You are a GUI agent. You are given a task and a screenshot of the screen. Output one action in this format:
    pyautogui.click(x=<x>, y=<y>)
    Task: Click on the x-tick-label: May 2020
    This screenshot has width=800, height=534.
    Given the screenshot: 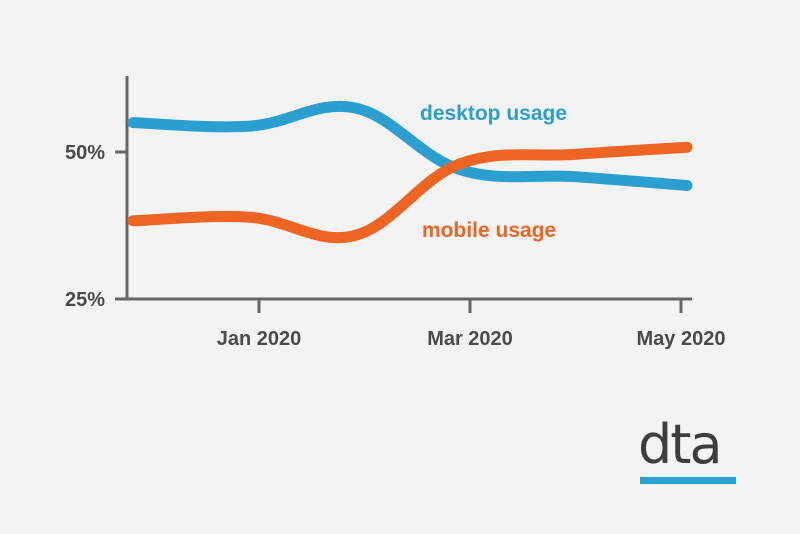 What is the action you would take?
    pyautogui.click(x=681, y=339)
    